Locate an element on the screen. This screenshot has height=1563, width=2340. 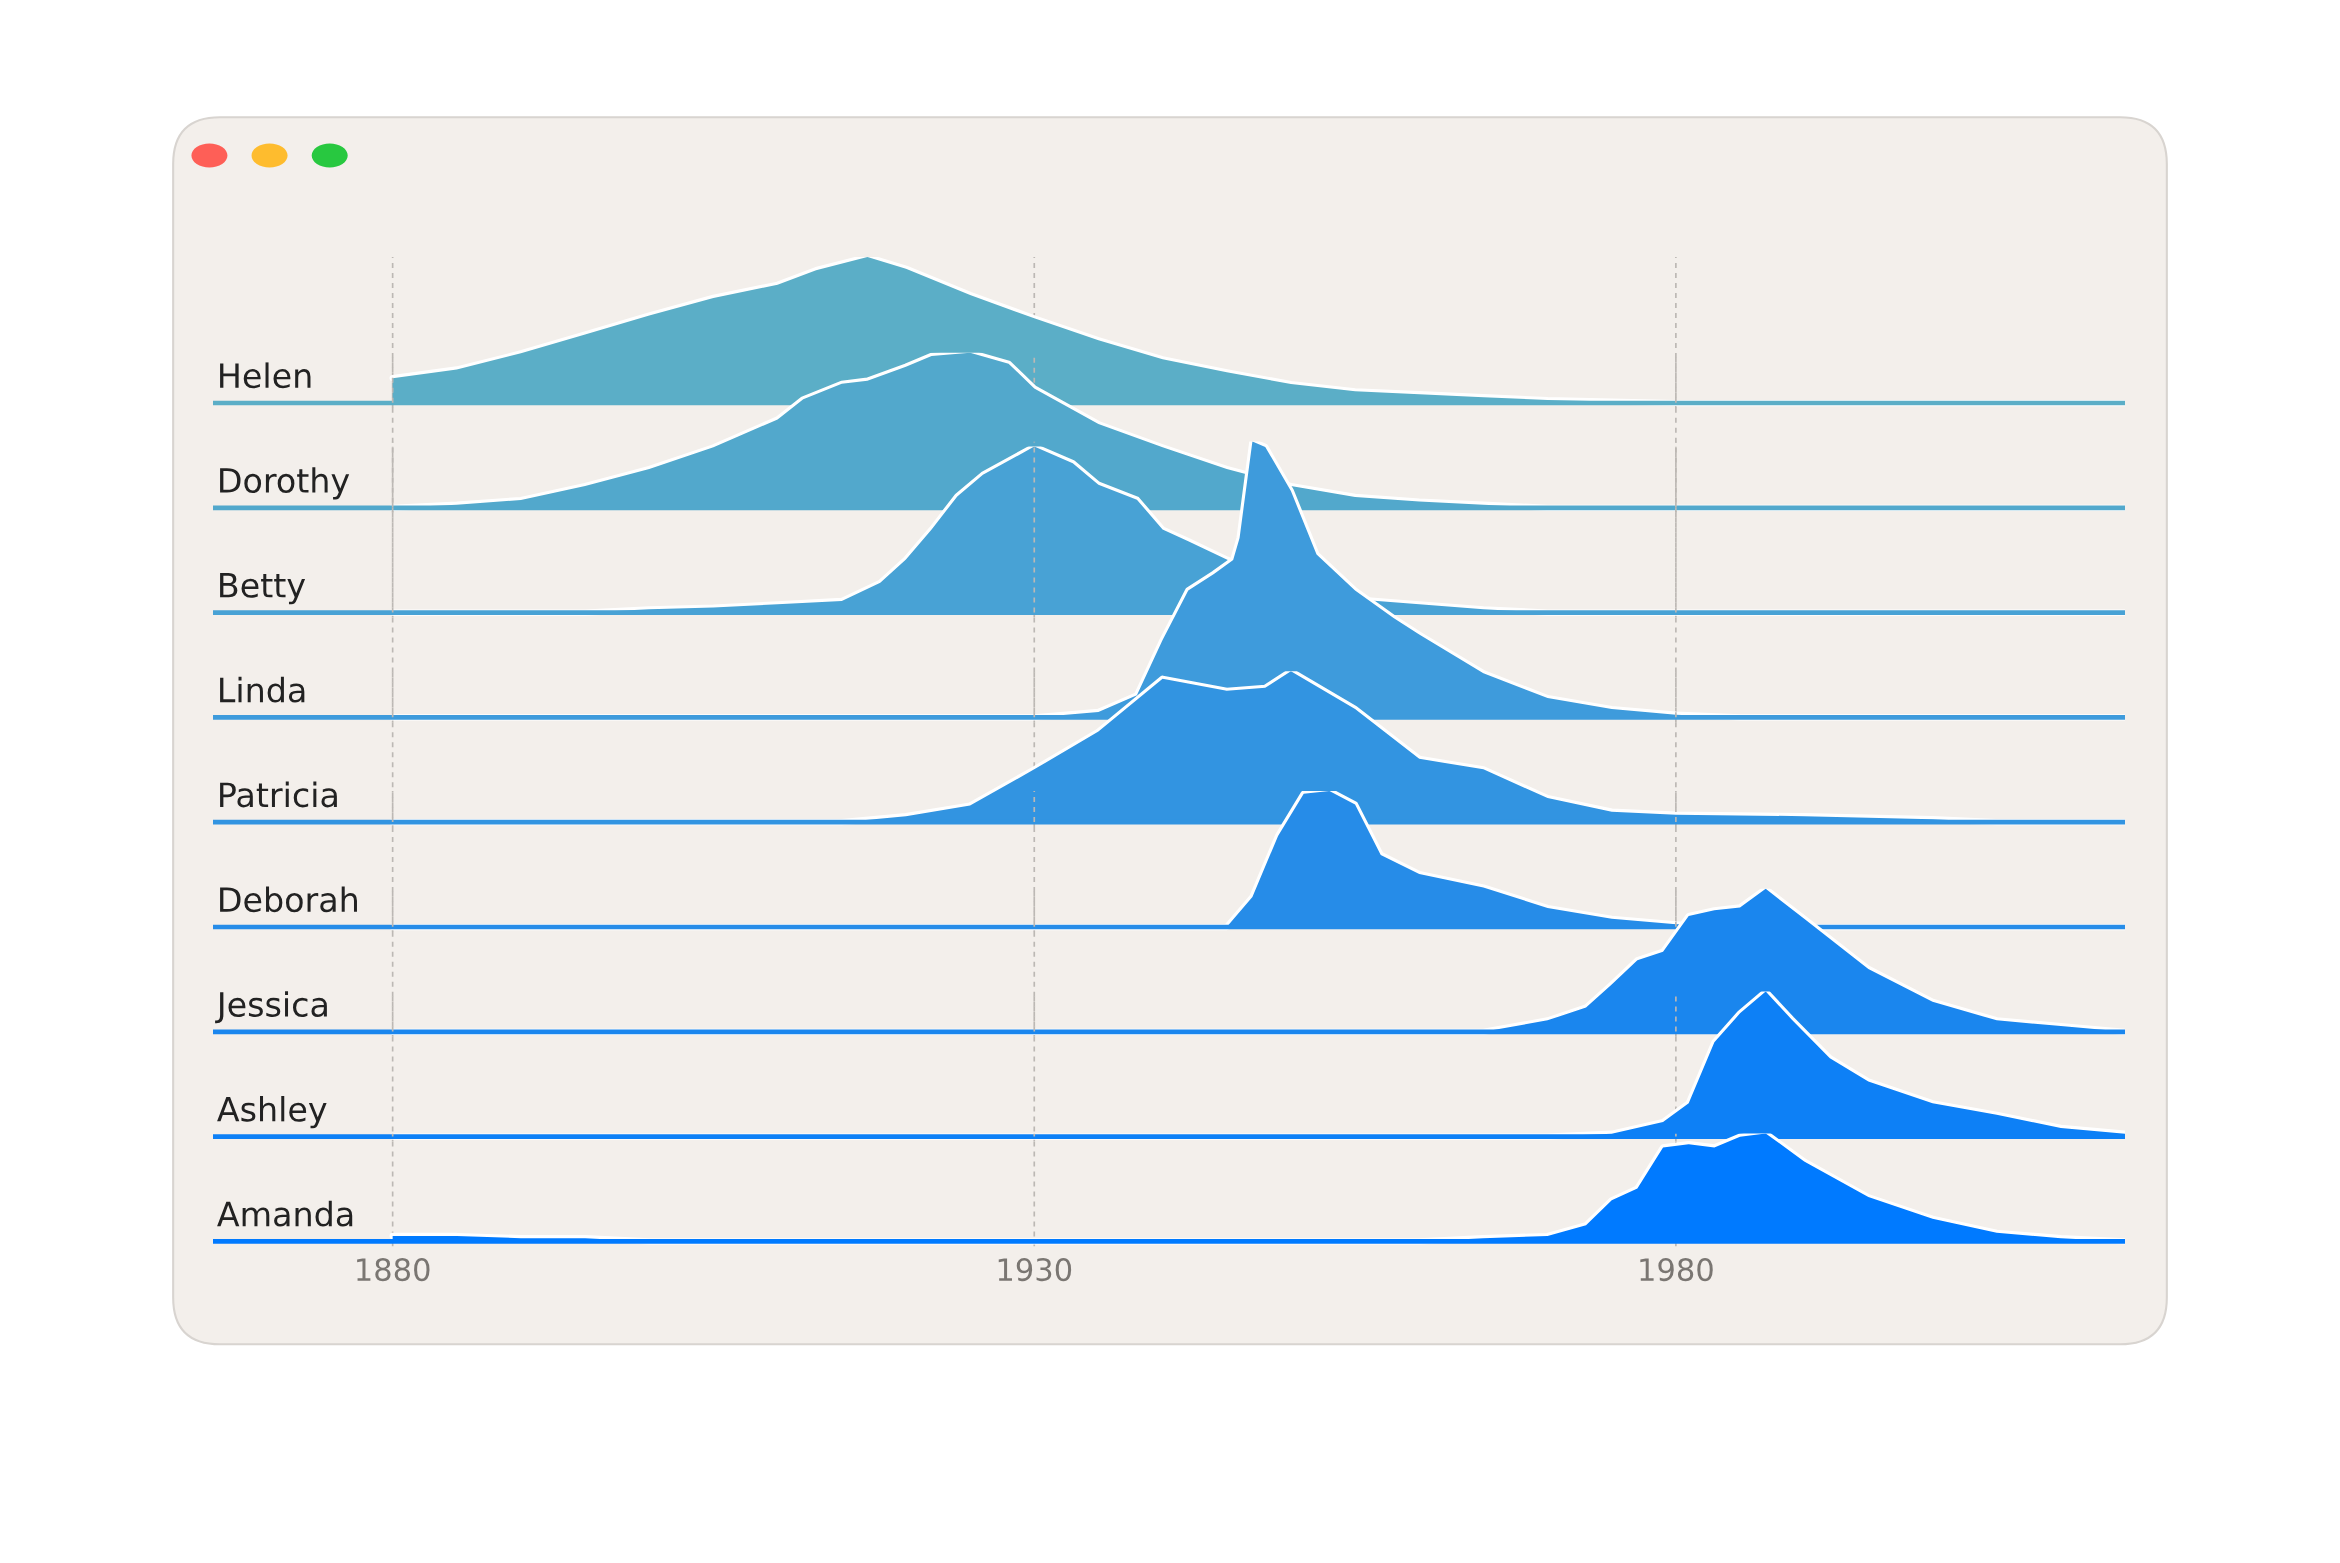
series-label: Jessica is located at coordinates (271, 1007).